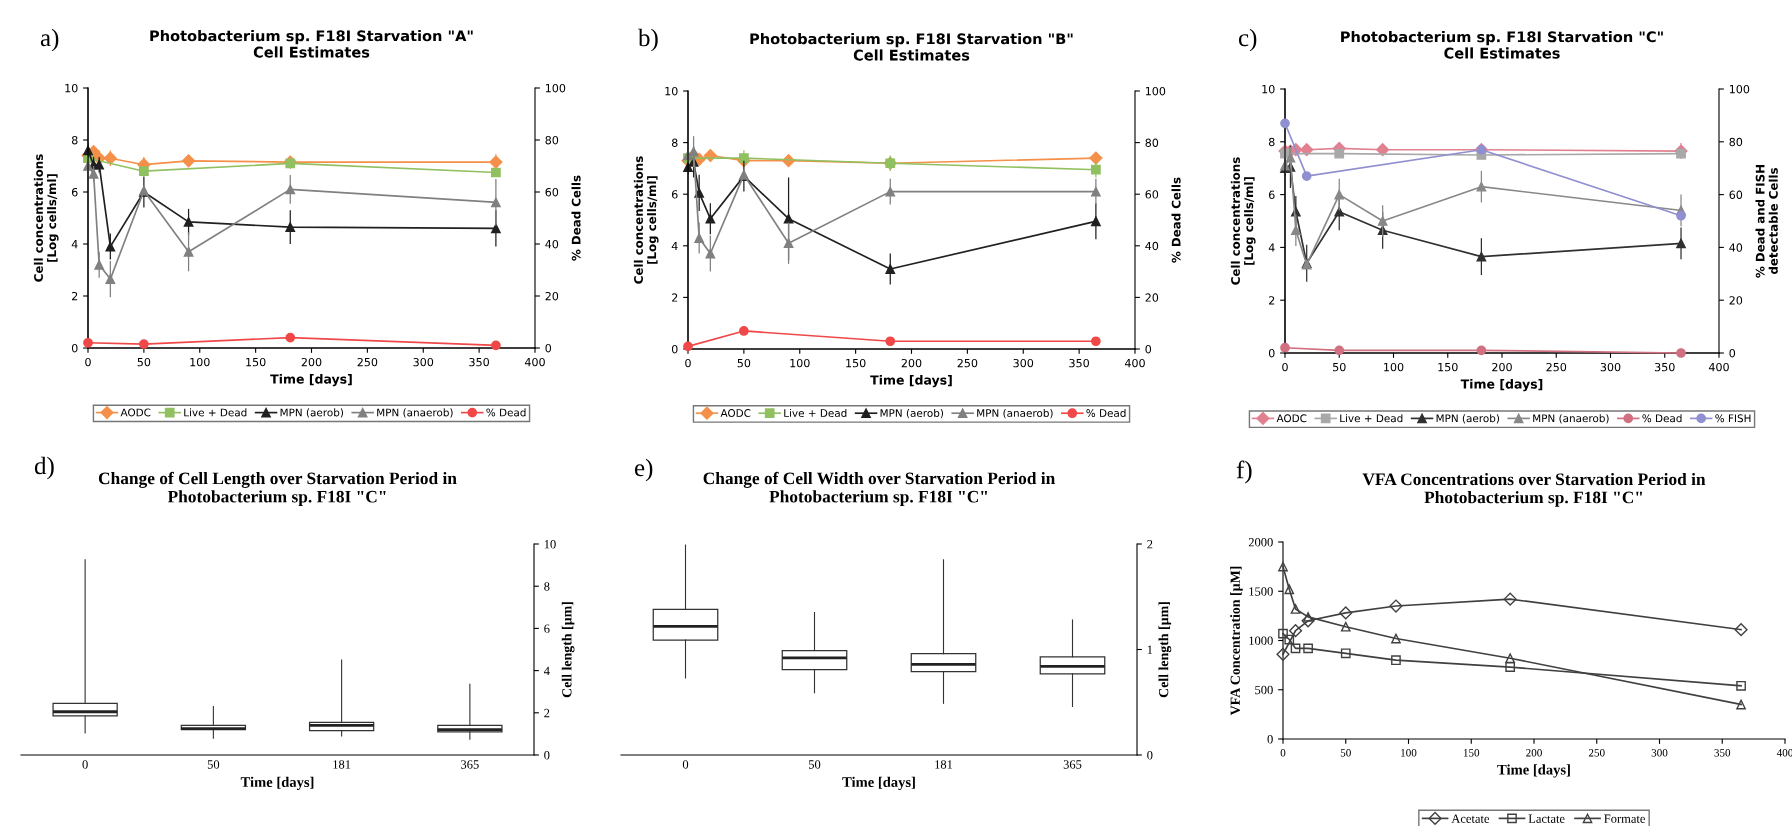  I want to click on y-tick-label: 1000, so click(1261, 640).